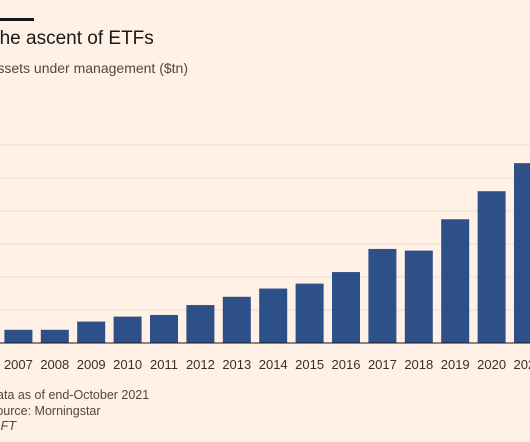 The image size is (530, 442). I want to click on x-tick-label-2010: 2010, so click(127, 364).